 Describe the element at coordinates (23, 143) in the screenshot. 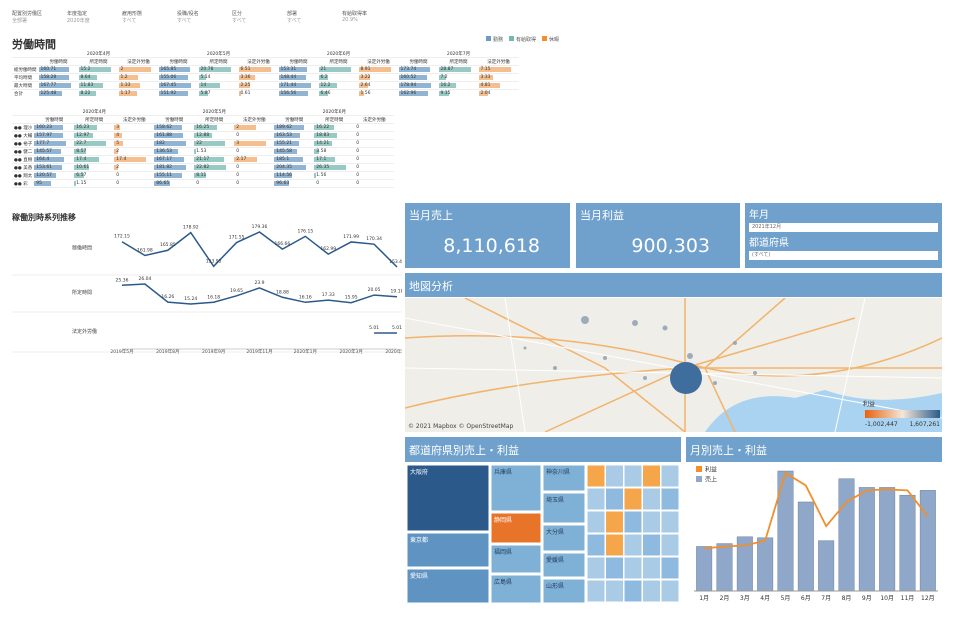

I see `row-label: ●● 裕子` at that location.